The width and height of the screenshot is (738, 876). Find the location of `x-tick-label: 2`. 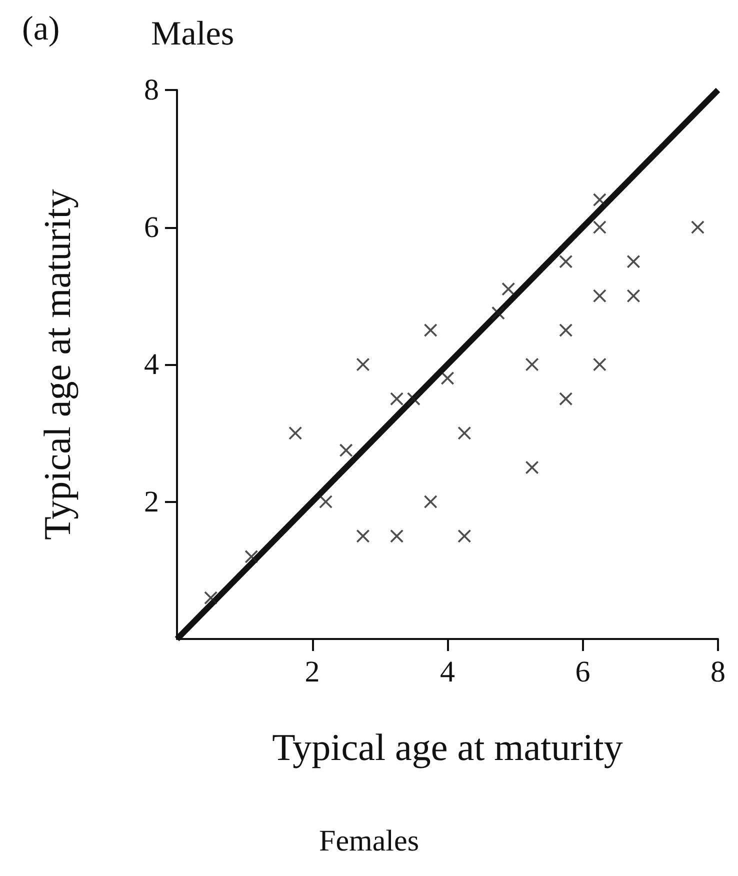

x-tick-label: 2 is located at coordinates (312, 672).